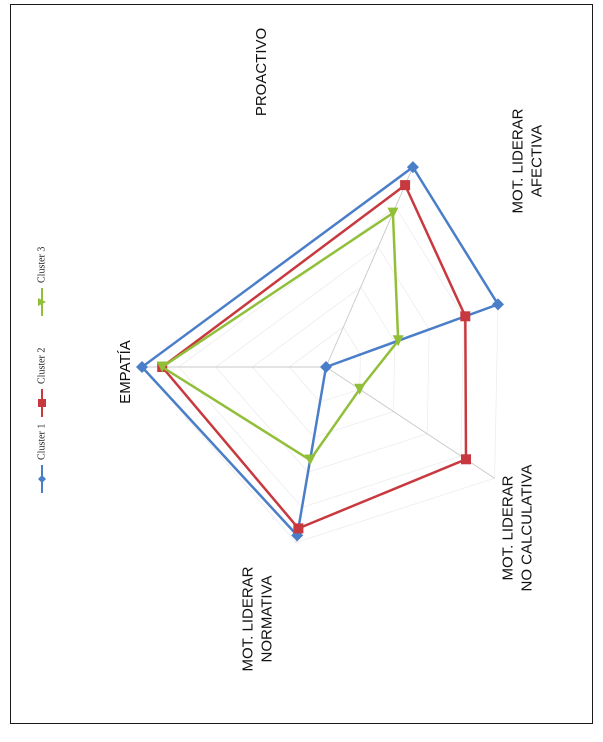  Describe the element at coordinates (41, 442) in the screenshot. I see `legend-label-cluster-1: Cluster 1` at that location.